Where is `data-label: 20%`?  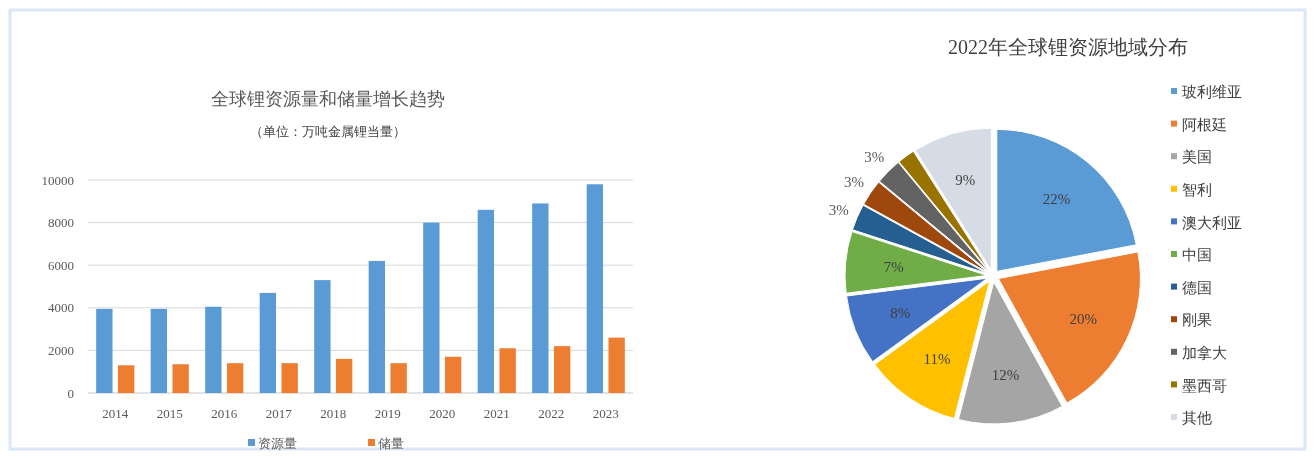 data-label: 20% is located at coordinates (1083, 318).